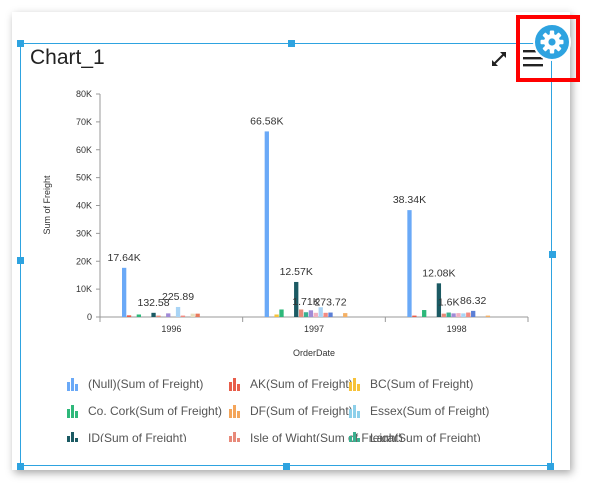  I want to click on y-tick-label: 50K, so click(84, 178).